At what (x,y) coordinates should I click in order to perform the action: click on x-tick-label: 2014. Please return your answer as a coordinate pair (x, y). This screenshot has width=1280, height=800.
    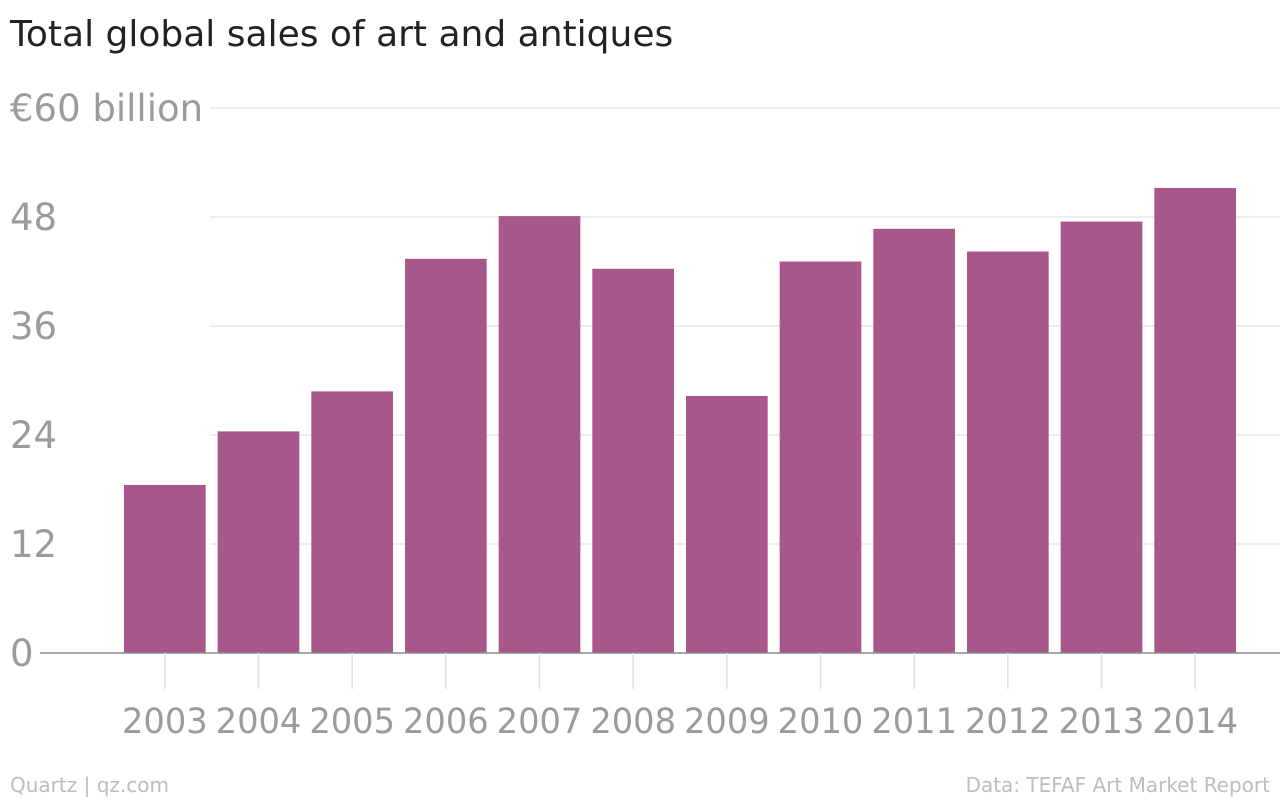
    Looking at the image, I should click on (1195, 722).